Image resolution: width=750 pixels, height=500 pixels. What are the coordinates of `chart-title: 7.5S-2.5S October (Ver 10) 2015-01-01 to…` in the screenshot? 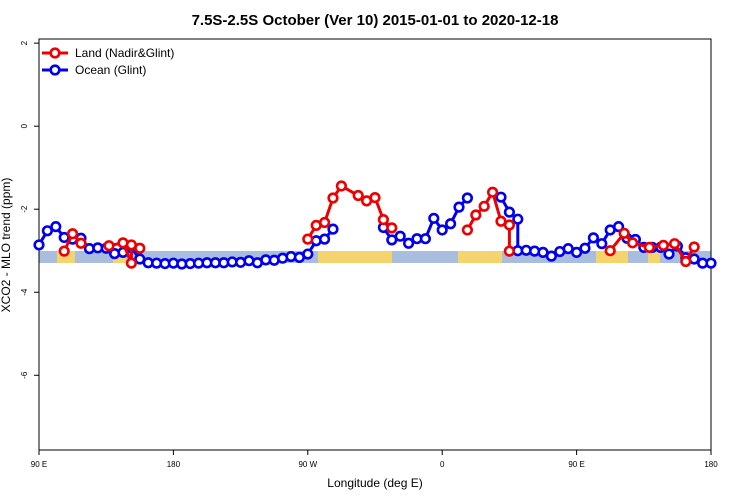 It's located at (375, 20).